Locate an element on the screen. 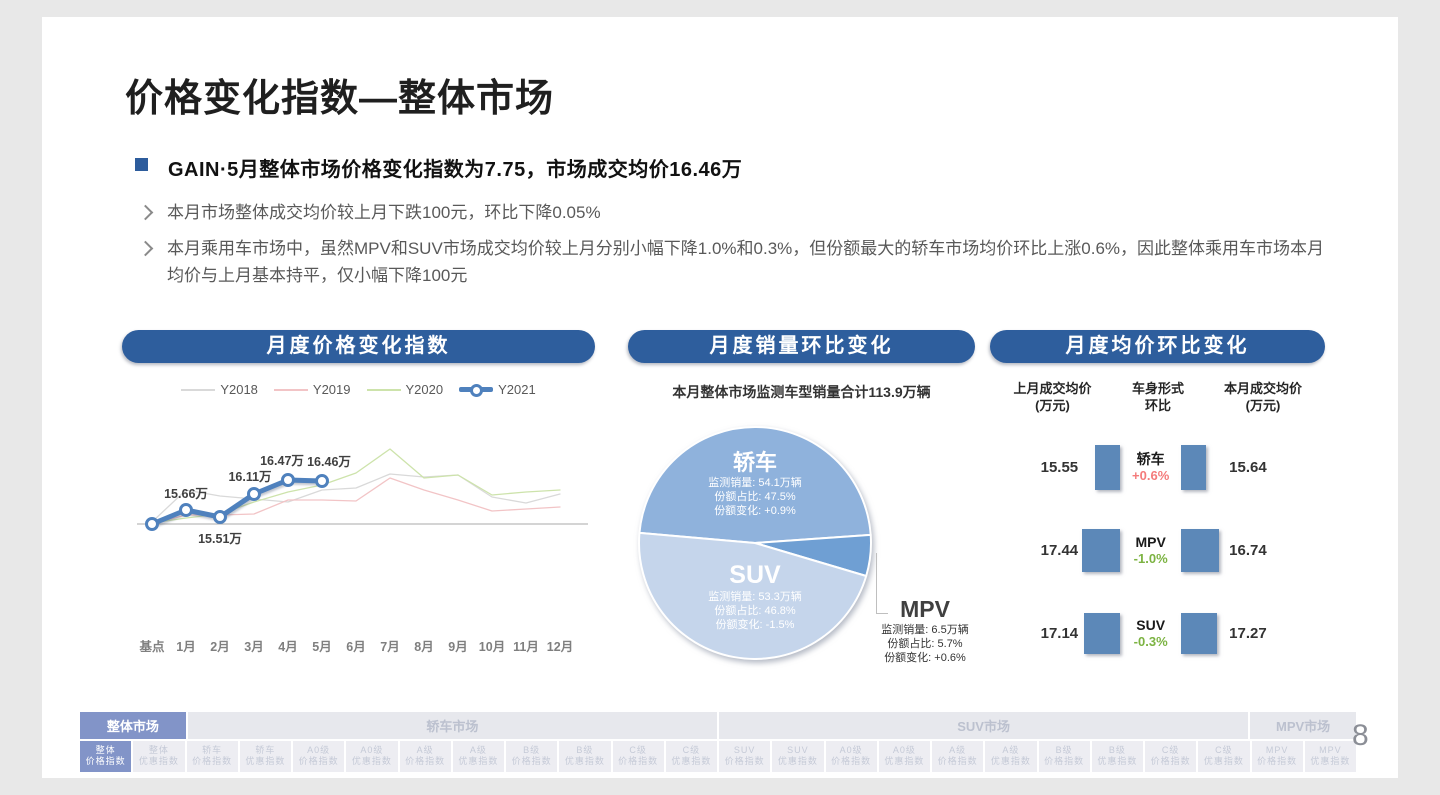 This screenshot has height=795, width=1440. nav-tab-整体-价格指数: 整体 价格指数 is located at coordinates (106, 756).